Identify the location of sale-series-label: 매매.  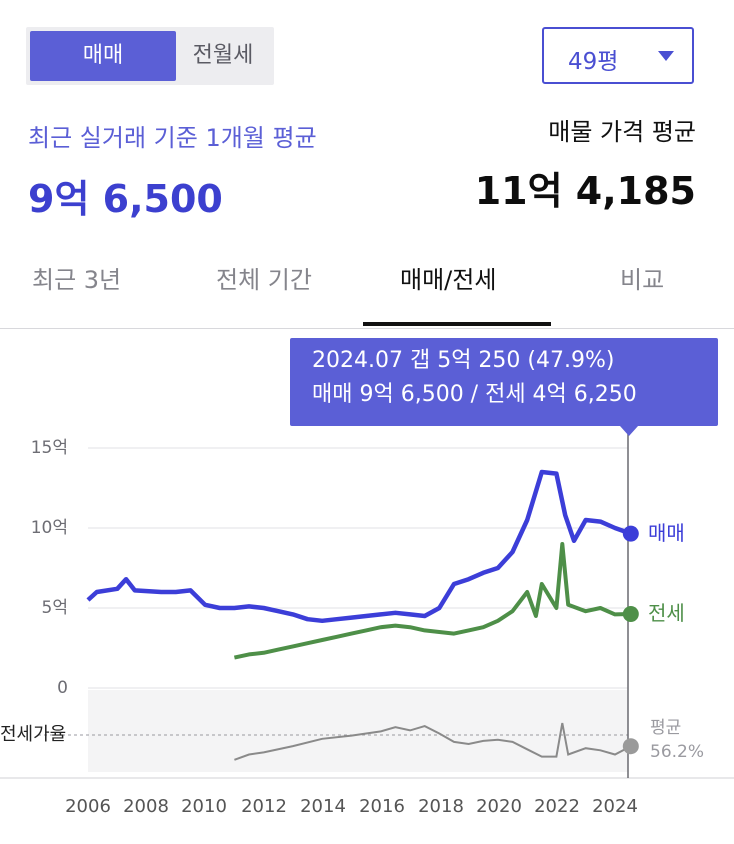
(666, 533).